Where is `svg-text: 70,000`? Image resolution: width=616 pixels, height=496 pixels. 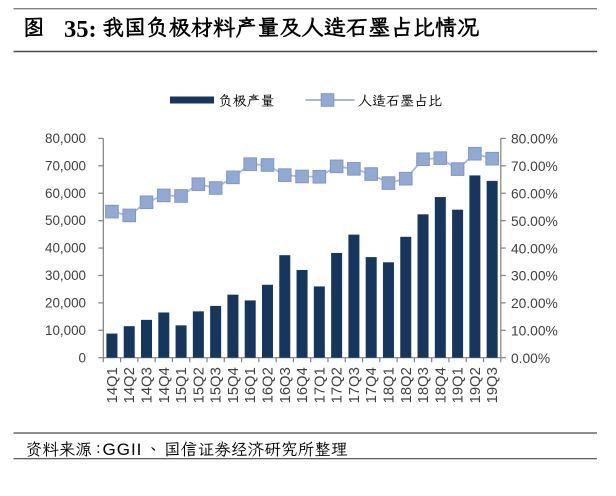 svg-text: 70,000 is located at coordinates (65, 165).